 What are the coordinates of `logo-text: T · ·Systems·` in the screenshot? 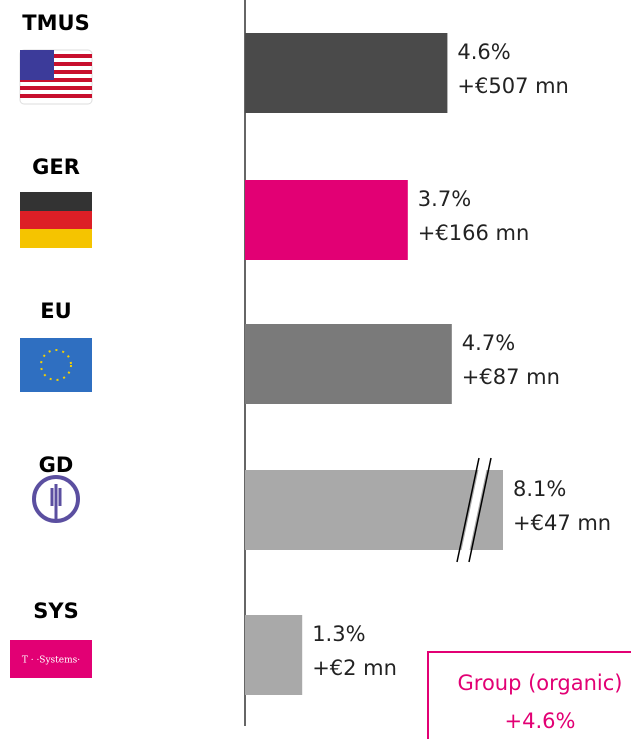 It's located at (51, 661).